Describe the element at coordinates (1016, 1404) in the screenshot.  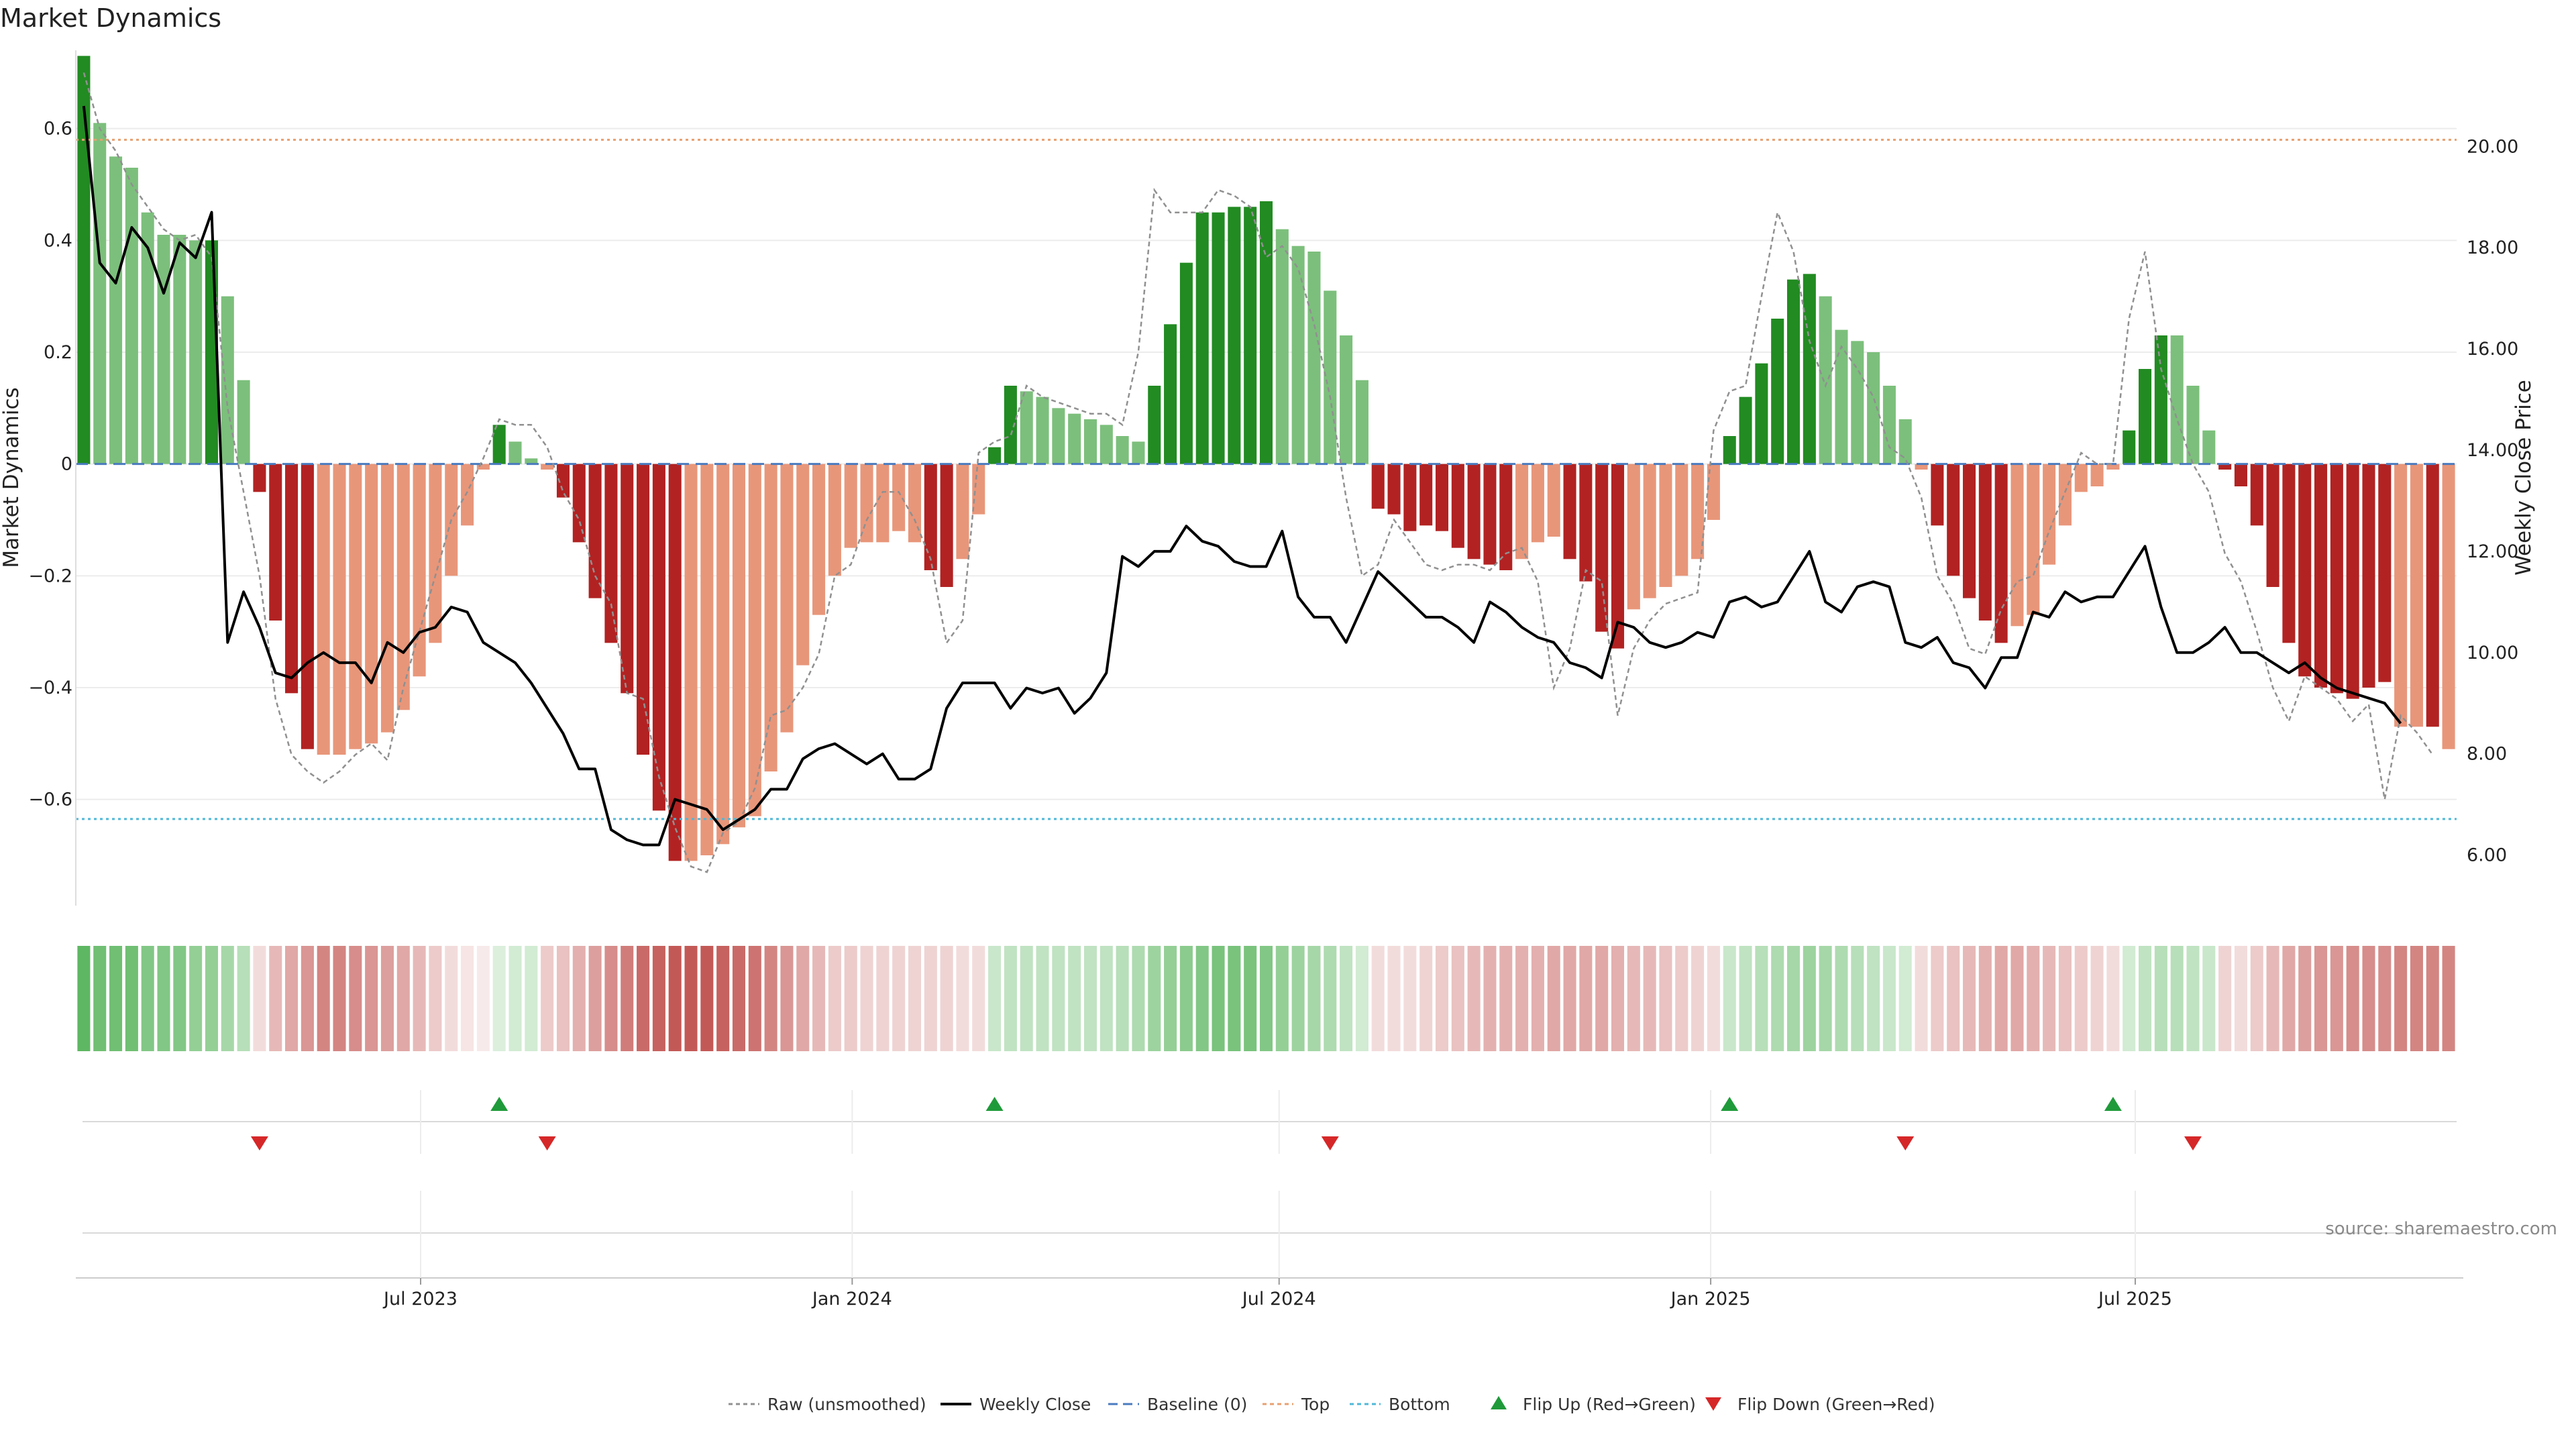
I see `legend-item-close: Weekly Close` at that location.